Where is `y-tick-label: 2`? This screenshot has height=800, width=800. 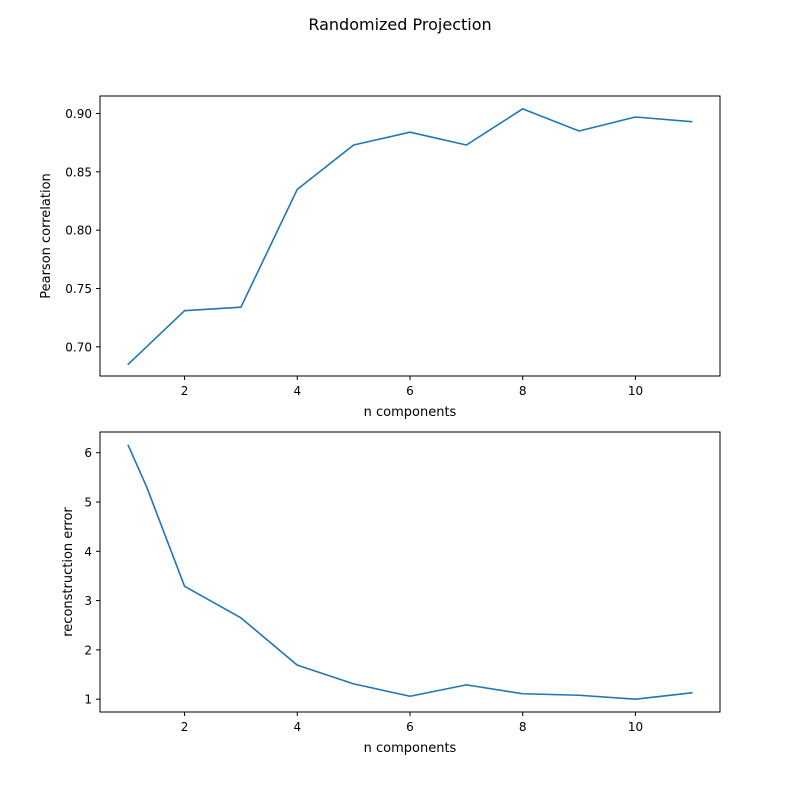 y-tick-label: 2 is located at coordinates (88, 650).